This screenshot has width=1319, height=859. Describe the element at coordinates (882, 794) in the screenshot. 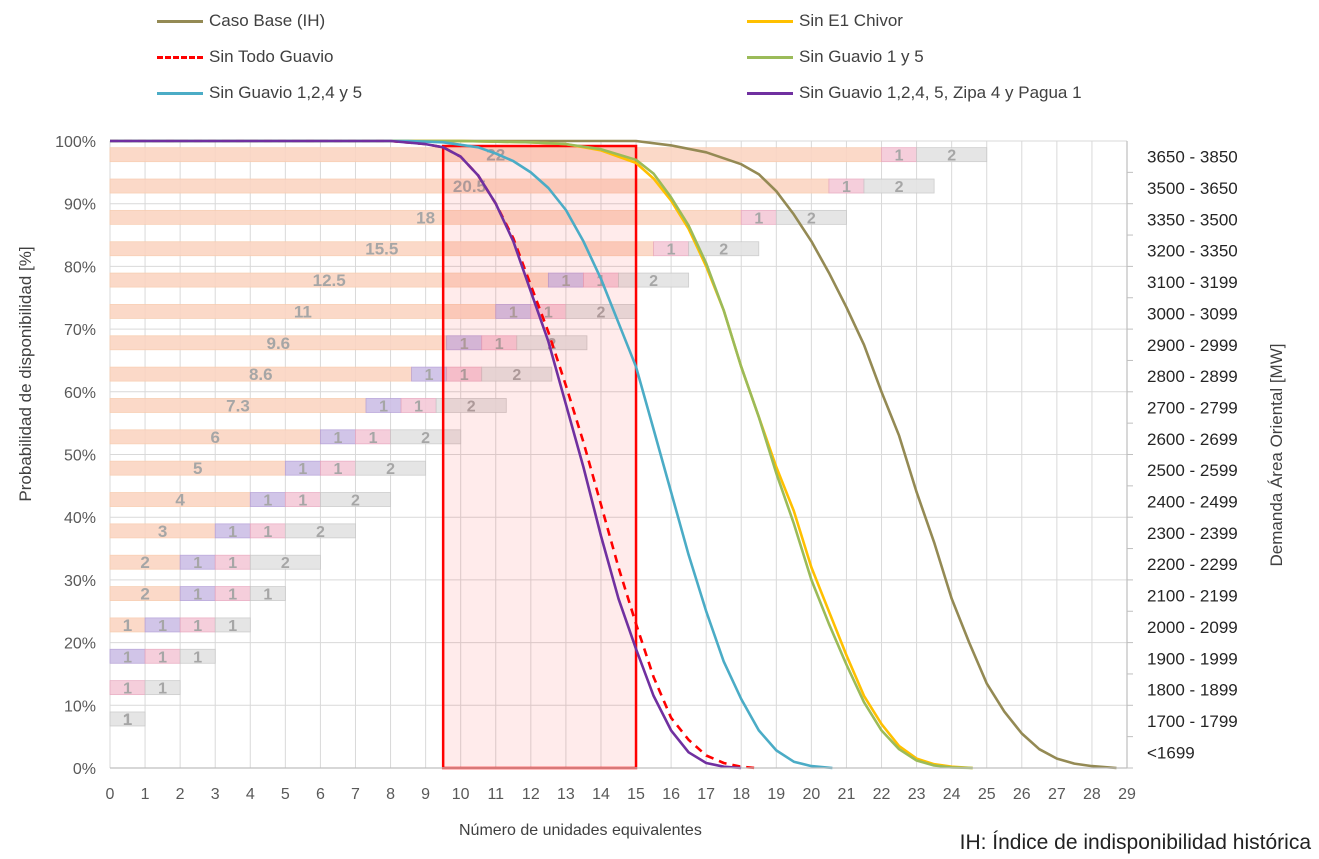

I see `x-tick-label: 22` at that location.